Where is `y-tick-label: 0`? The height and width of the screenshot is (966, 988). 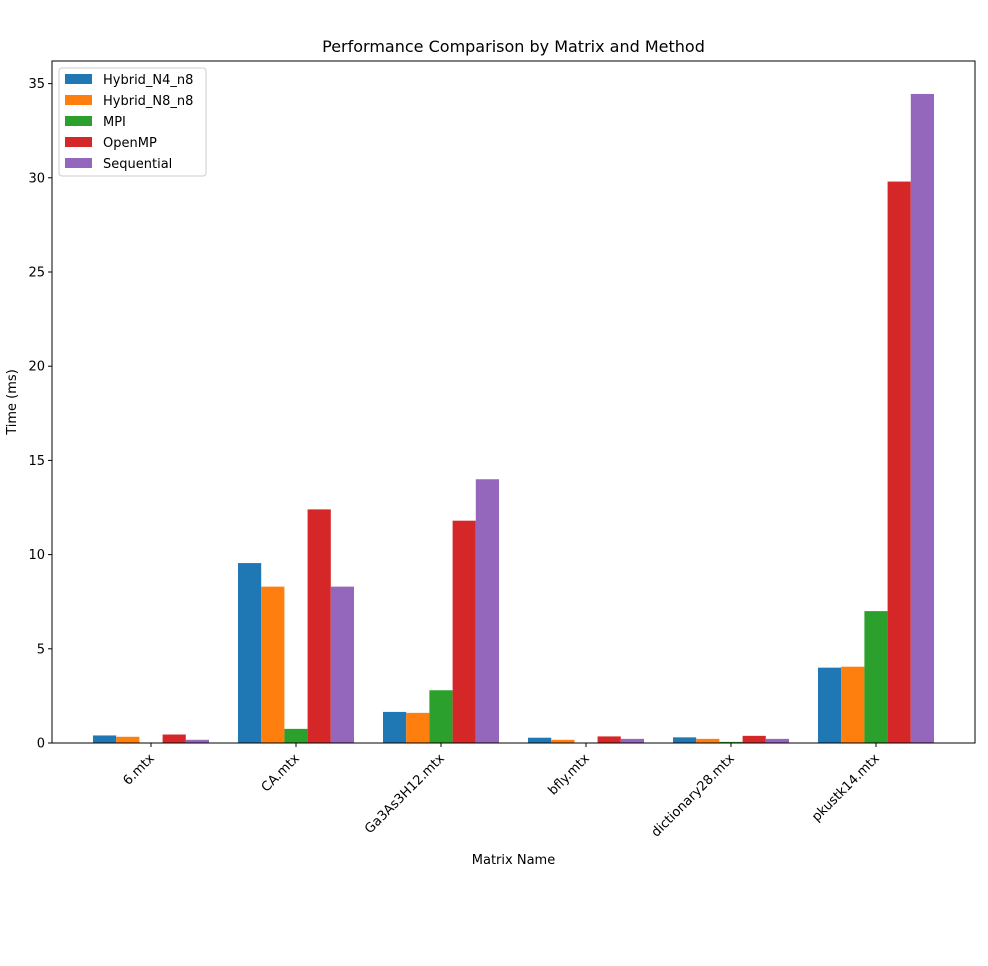 y-tick-label: 0 is located at coordinates (41, 744).